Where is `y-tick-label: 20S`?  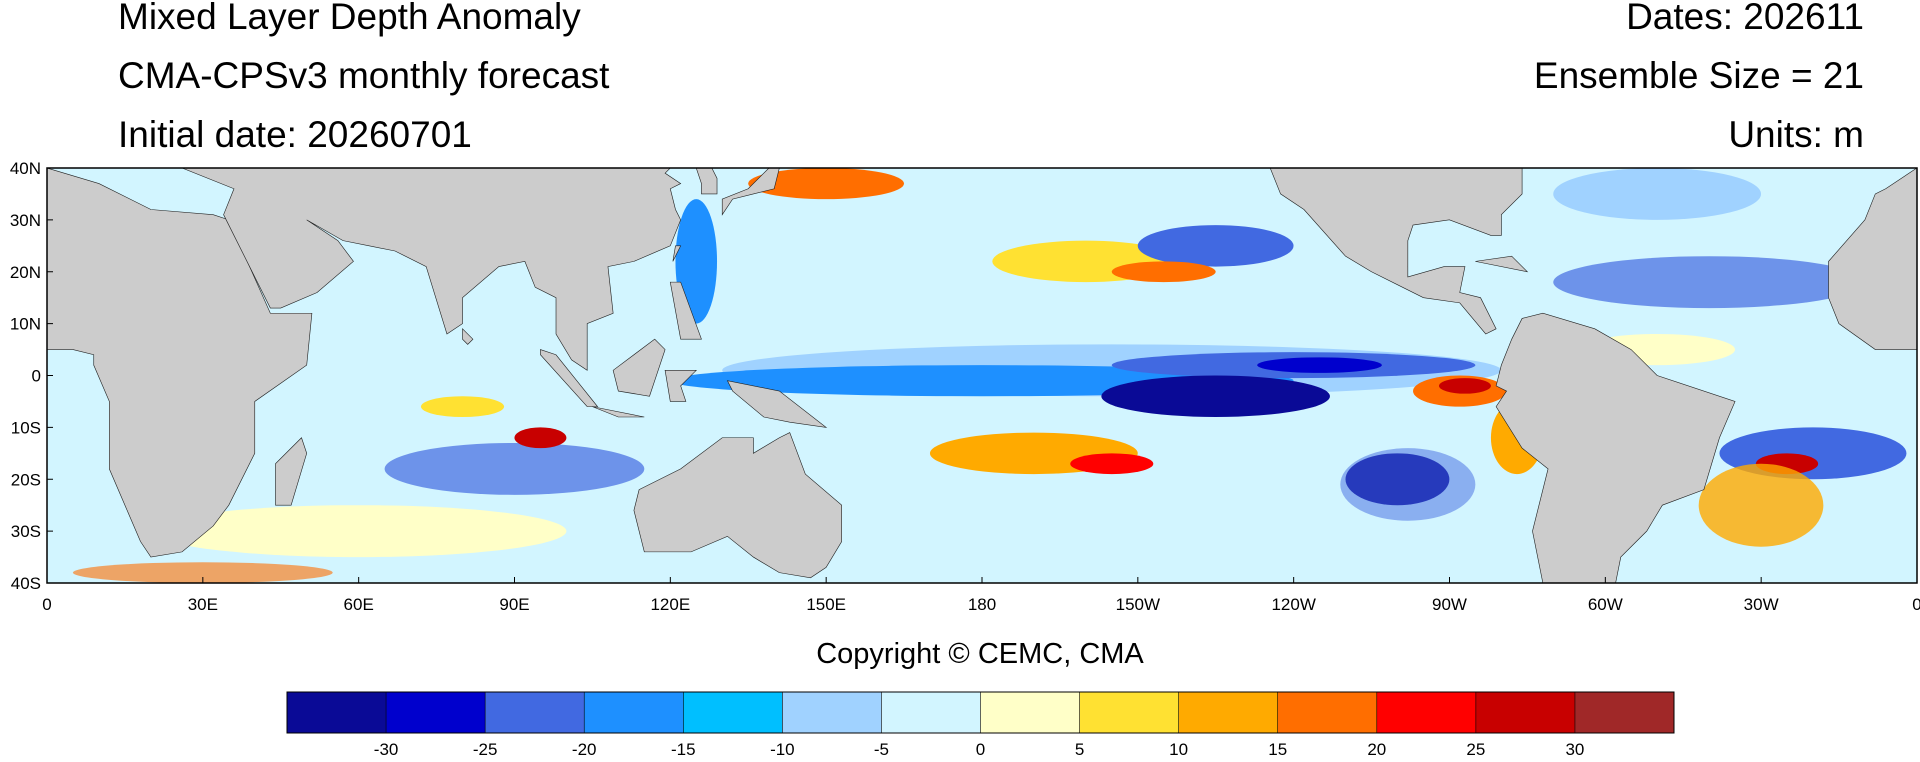 y-tick-label: 20S is located at coordinates (26, 479).